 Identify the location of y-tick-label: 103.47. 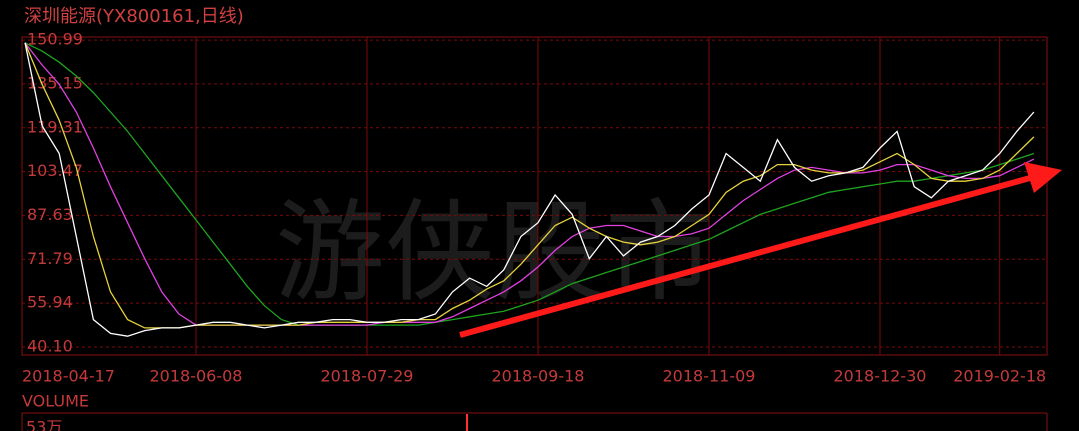
(55, 170).